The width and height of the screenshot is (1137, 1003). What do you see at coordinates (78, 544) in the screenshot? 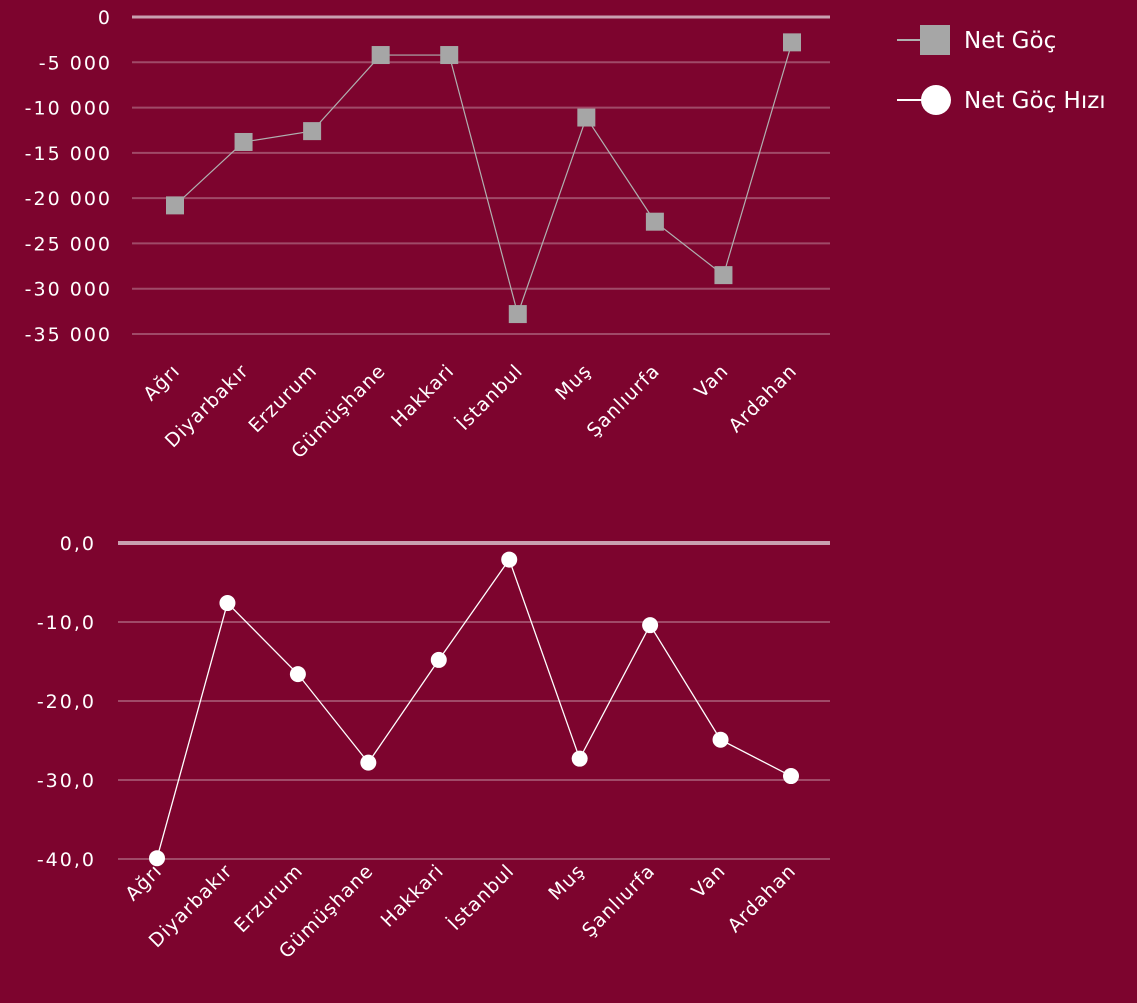
I see `y-tick-label: 0,0` at bounding box center [78, 544].